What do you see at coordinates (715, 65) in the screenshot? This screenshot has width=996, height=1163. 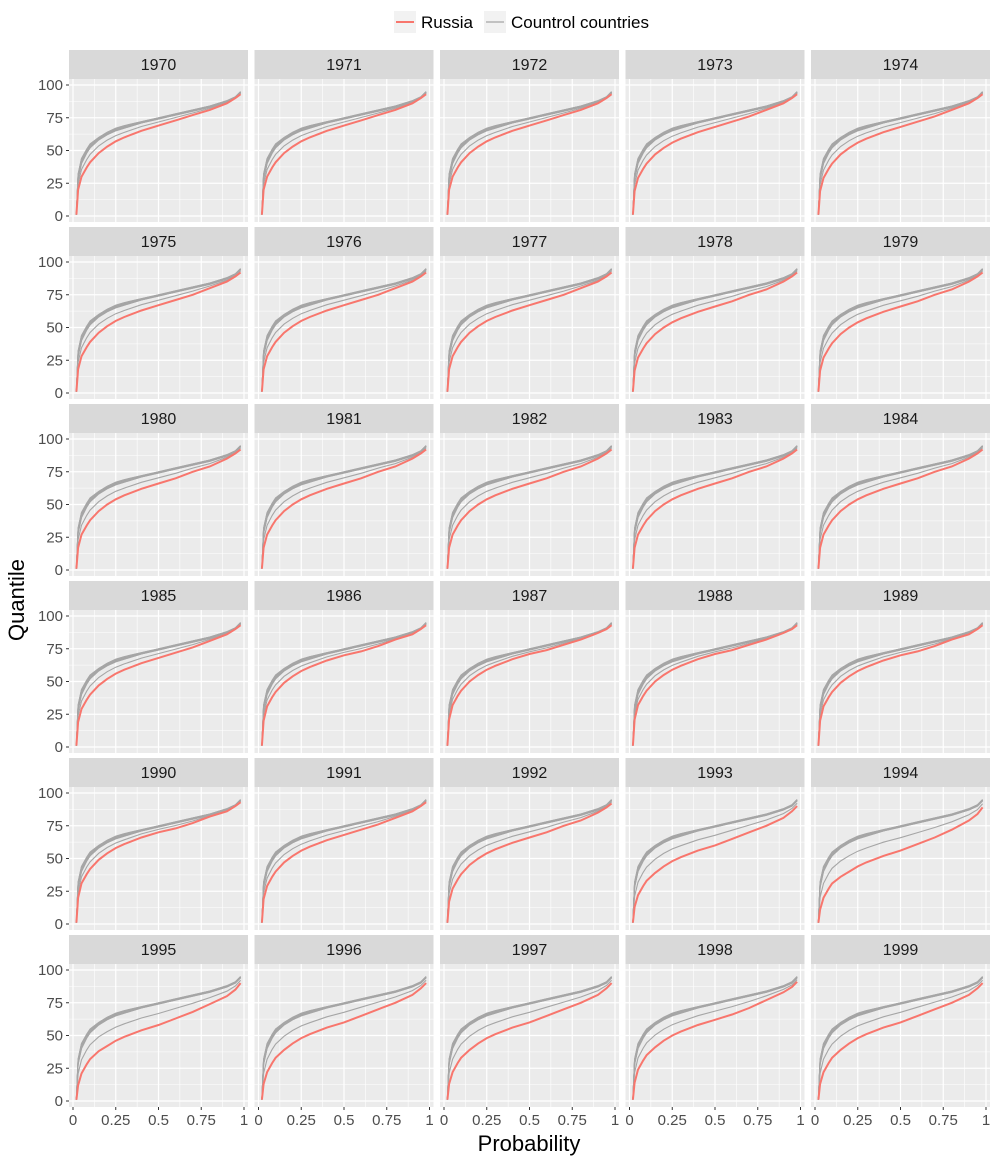 I see `strip-label-1973: 1973` at bounding box center [715, 65].